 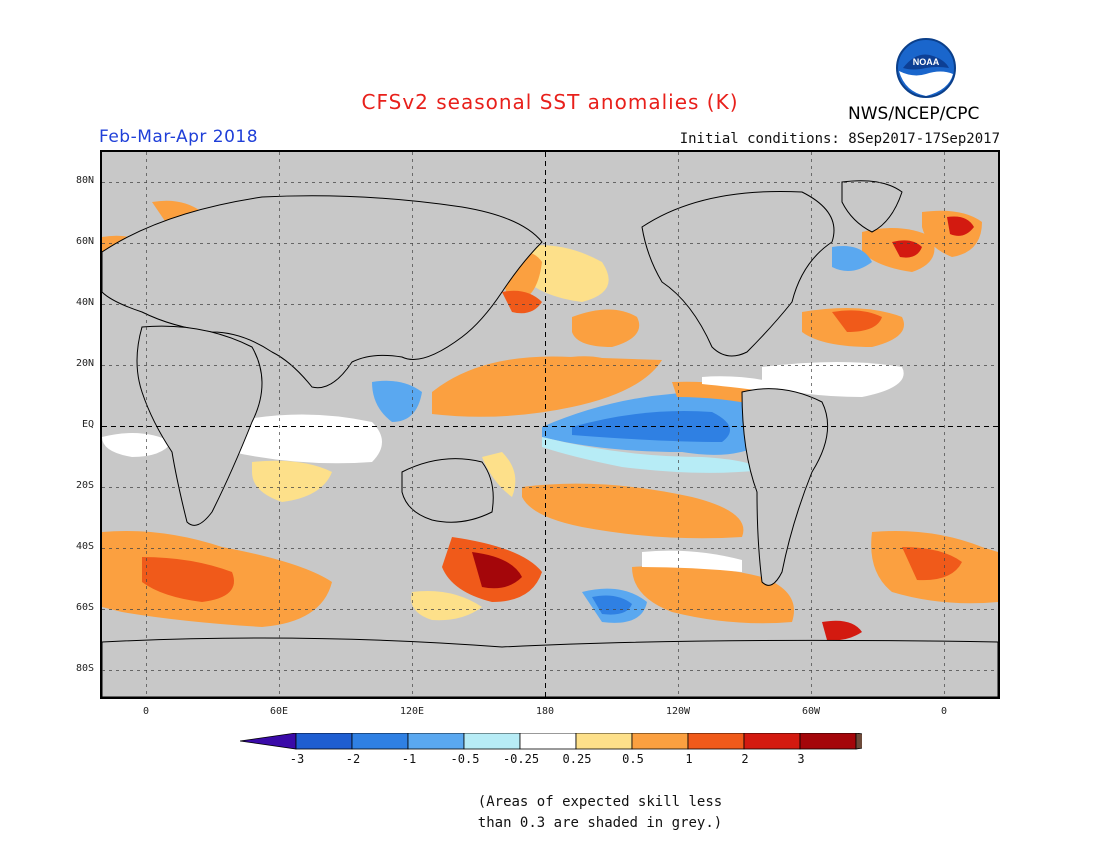 I want to click on colorbar-segment-over, so click(x=884, y=741).